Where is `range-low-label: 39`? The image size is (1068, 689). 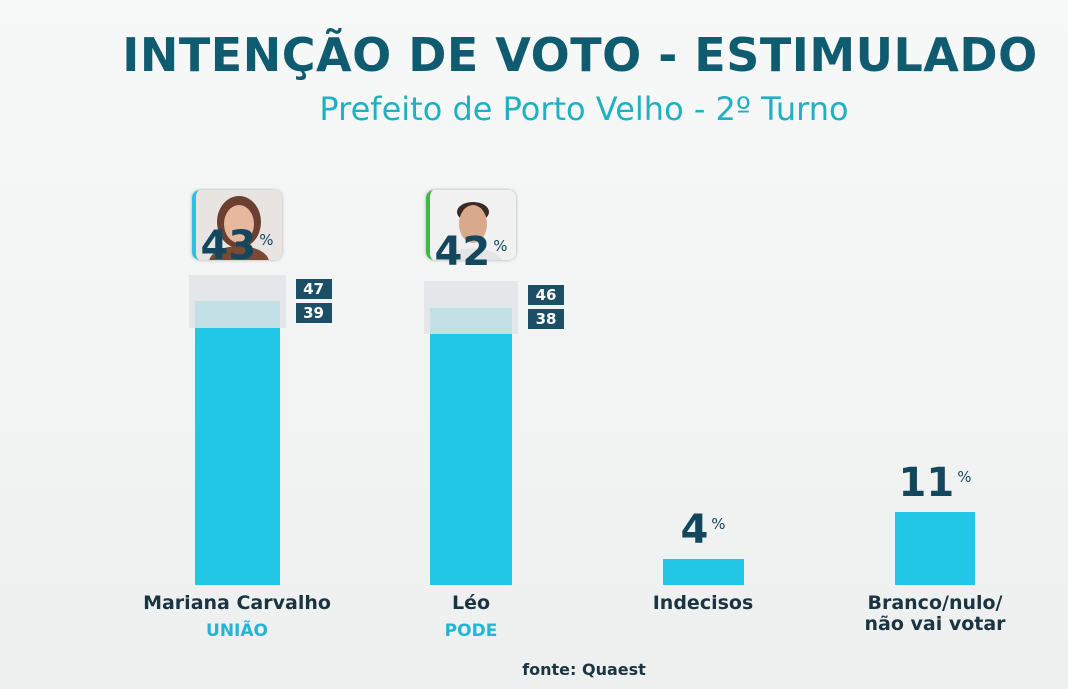
range-low-label: 39 is located at coordinates (313, 312).